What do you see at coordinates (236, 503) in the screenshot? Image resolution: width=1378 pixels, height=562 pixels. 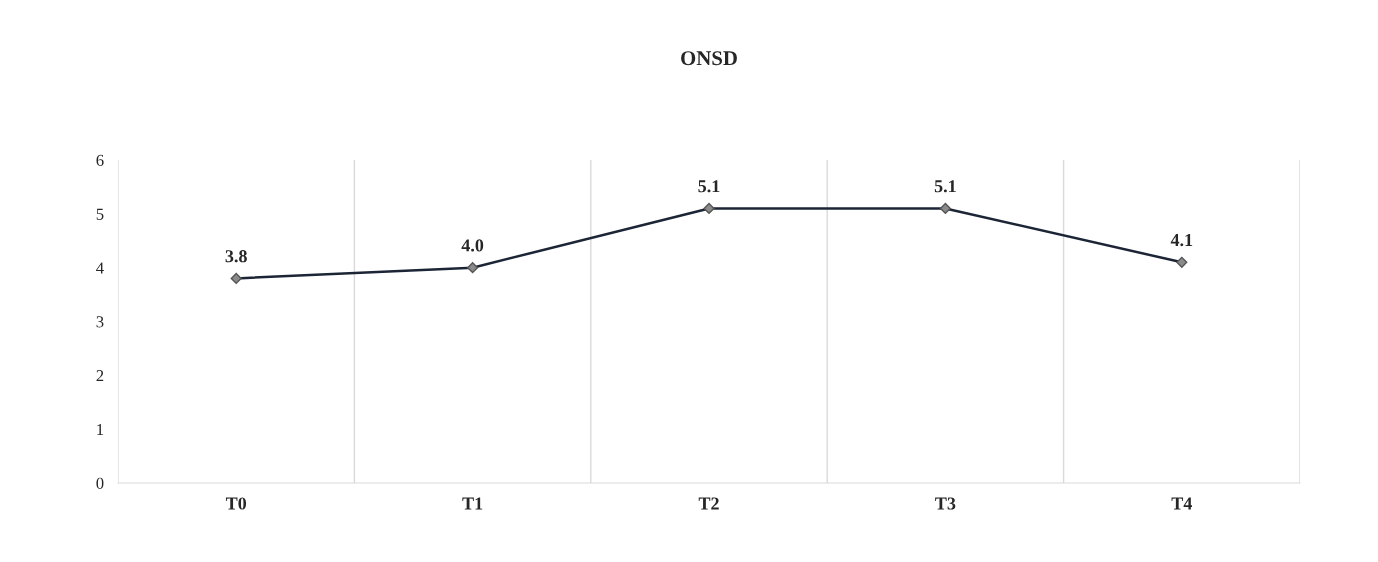 I see `x-tick-label: T0` at bounding box center [236, 503].